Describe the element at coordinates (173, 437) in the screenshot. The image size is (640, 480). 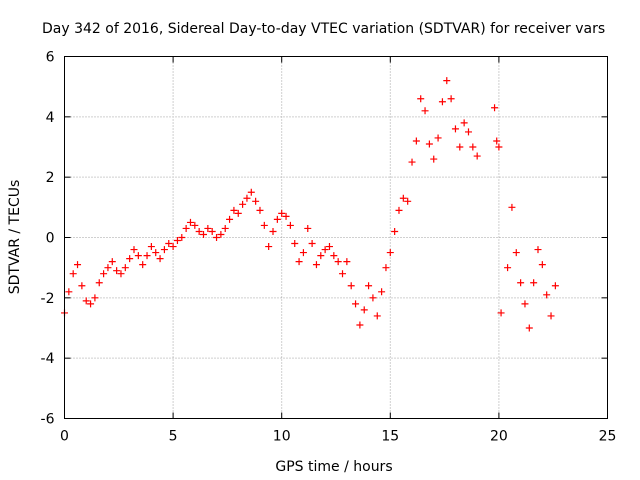
I see `x-tick-label: 5` at that location.